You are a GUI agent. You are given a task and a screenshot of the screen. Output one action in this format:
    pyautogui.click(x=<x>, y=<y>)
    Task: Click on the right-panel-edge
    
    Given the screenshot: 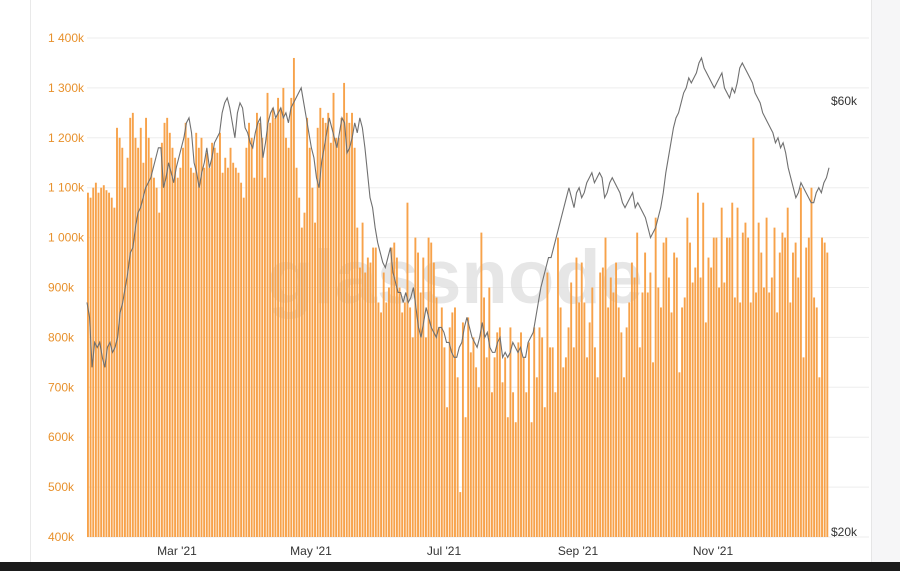 What is the action you would take?
    pyautogui.click(x=885, y=285)
    